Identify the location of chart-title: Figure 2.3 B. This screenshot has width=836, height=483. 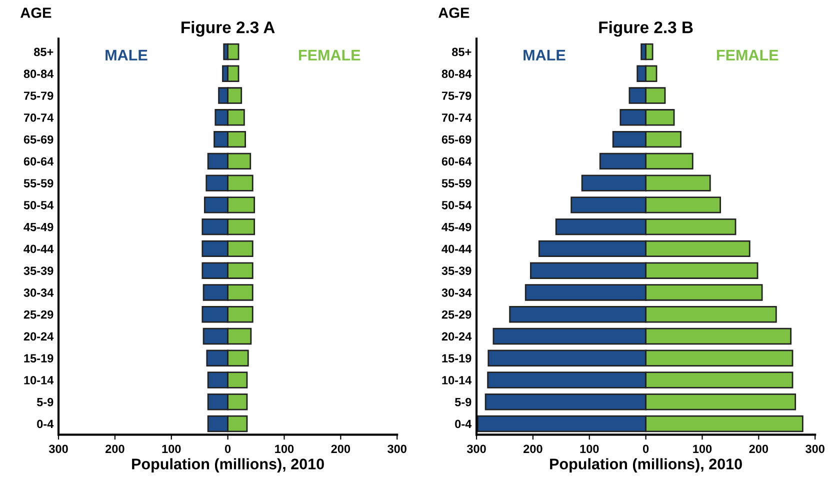
(646, 29).